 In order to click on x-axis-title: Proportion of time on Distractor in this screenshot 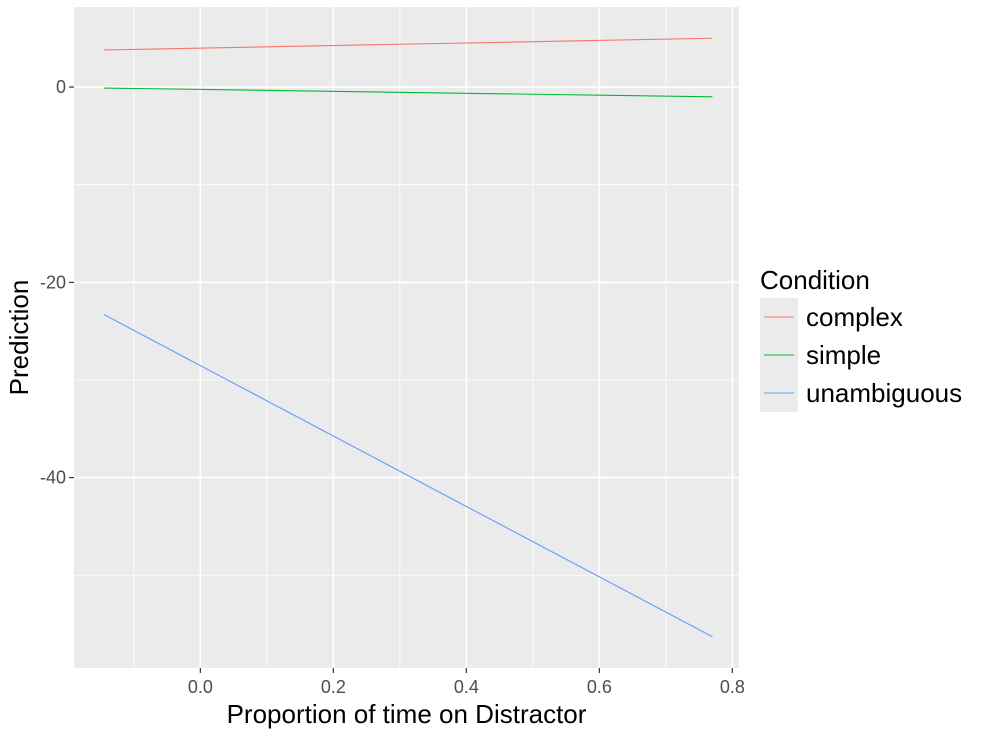, I will do `click(407, 714)`.